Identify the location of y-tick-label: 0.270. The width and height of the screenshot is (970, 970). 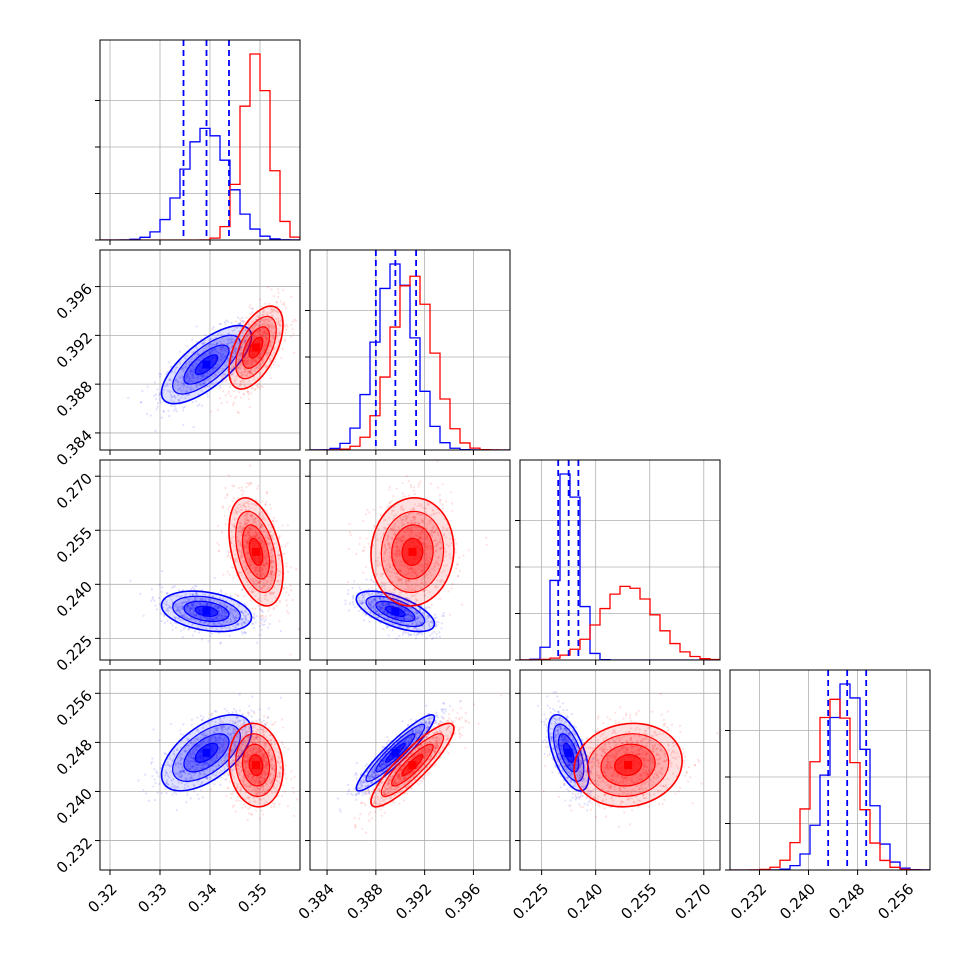
(74, 490).